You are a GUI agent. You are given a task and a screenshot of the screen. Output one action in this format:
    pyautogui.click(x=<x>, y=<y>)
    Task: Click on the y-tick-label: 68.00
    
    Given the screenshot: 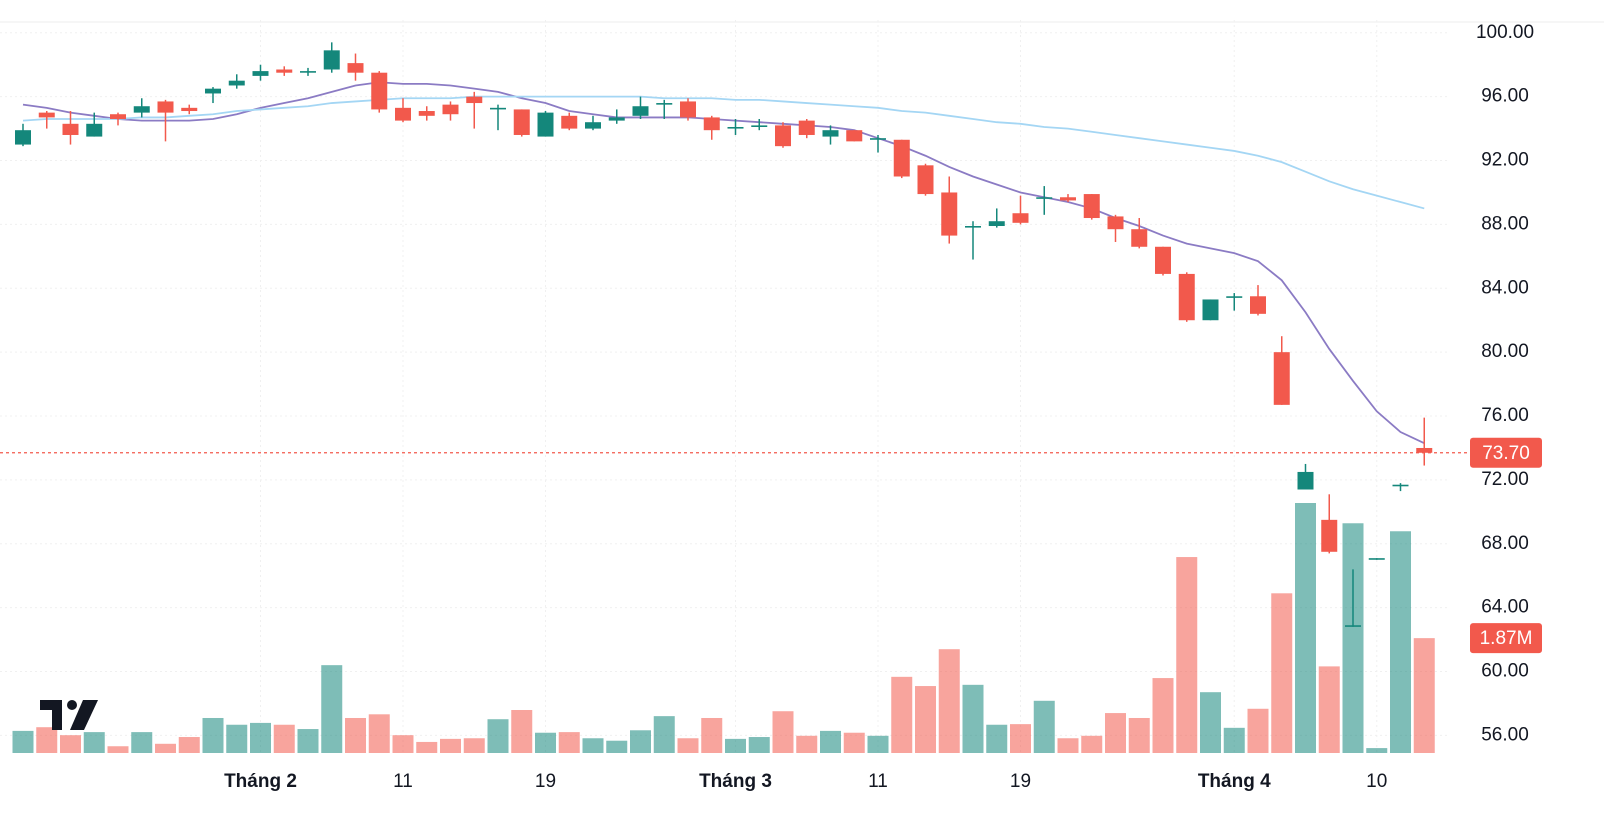 What is the action you would take?
    pyautogui.click(x=1505, y=543)
    